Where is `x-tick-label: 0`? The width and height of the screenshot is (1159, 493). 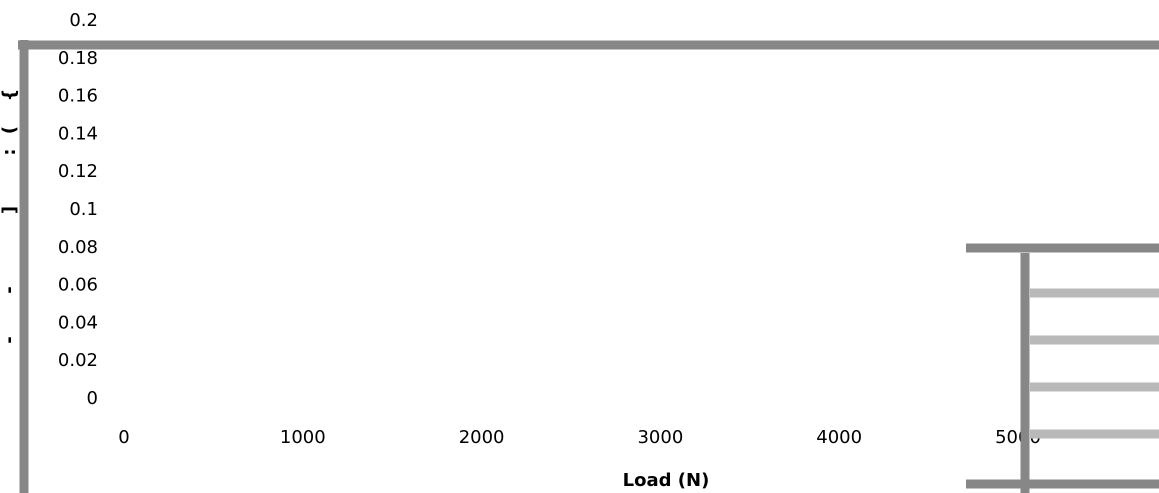 x-tick-label: 0 is located at coordinates (123, 437).